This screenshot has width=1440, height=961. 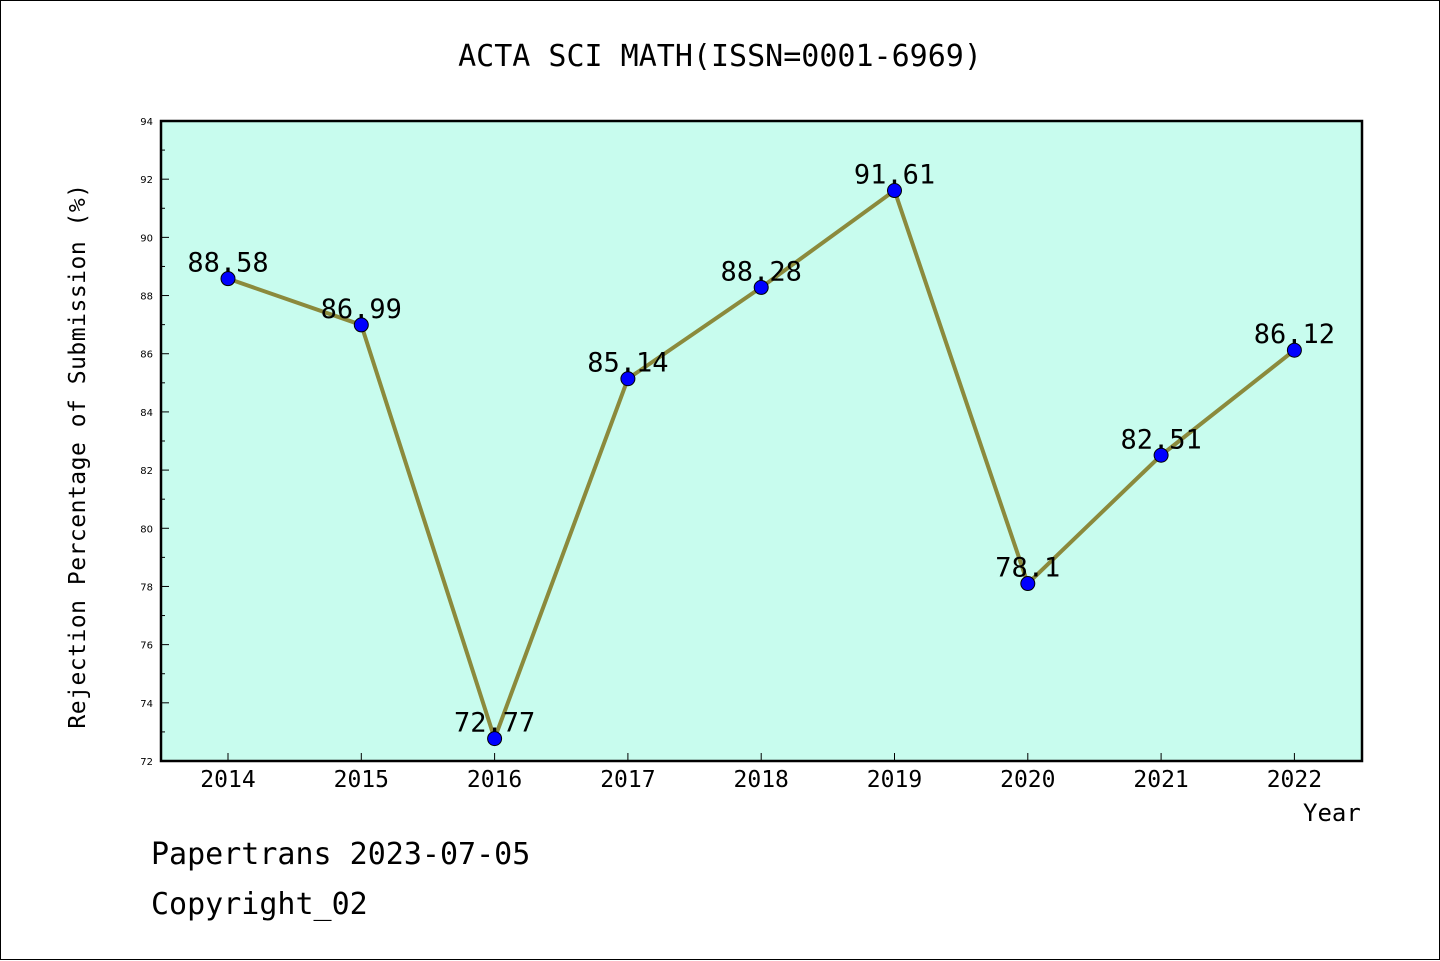 What do you see at coordinates (146, 413) in the screenshot?
I see `y-tick-label: 84` at bounding box center [146, 413].